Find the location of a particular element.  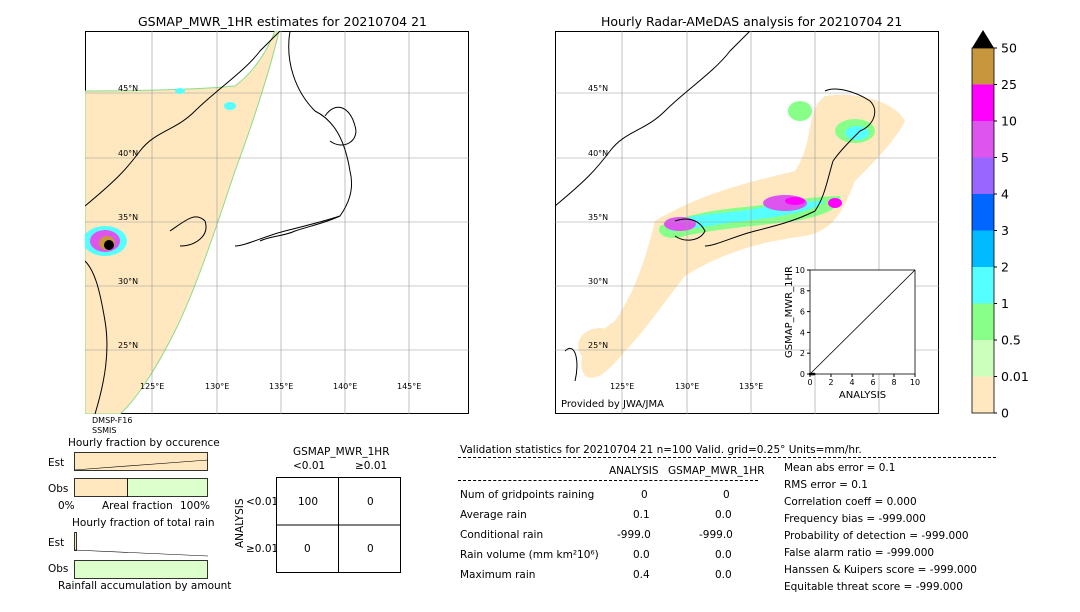

stat-label: Rain volume (mm km²10⁶) is located at coordinates (529, 555).